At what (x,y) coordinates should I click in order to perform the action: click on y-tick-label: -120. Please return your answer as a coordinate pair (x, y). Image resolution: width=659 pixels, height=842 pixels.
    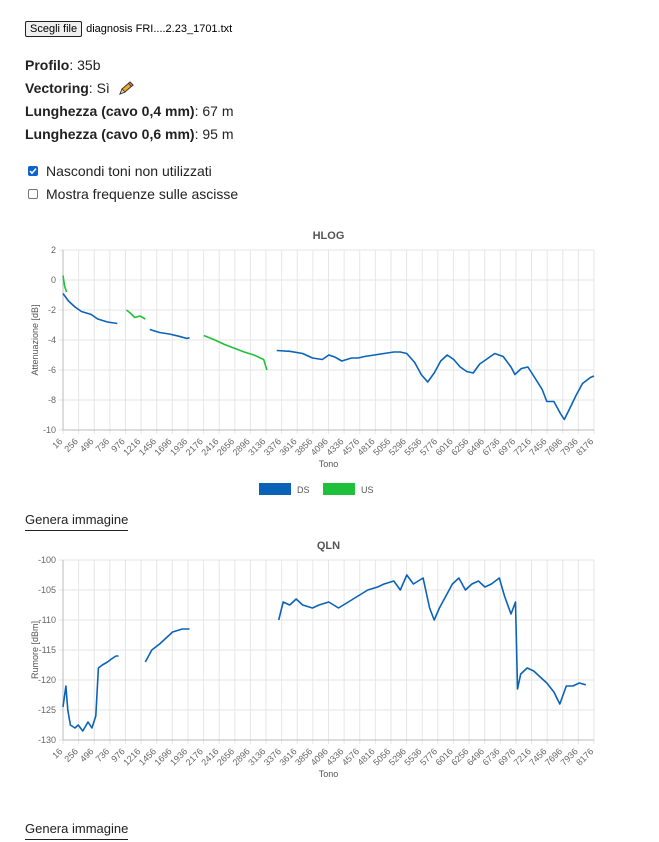
    Looking at the image, I should click on (47, 680).